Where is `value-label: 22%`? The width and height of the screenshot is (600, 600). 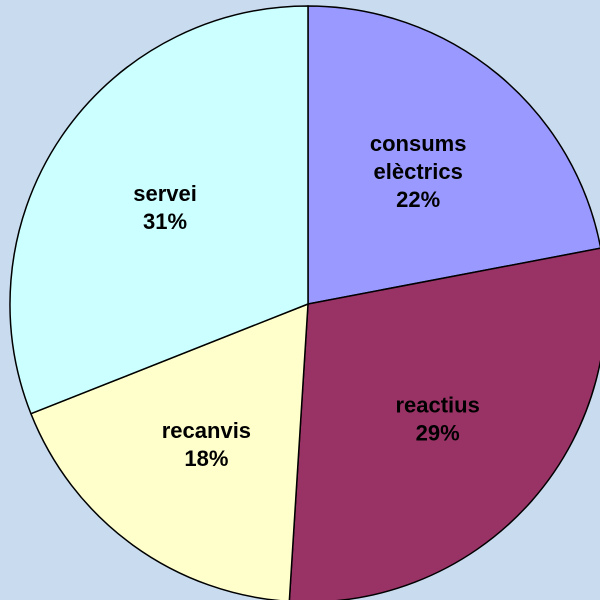
value-label: 22% is located at coordinates (418, 199).